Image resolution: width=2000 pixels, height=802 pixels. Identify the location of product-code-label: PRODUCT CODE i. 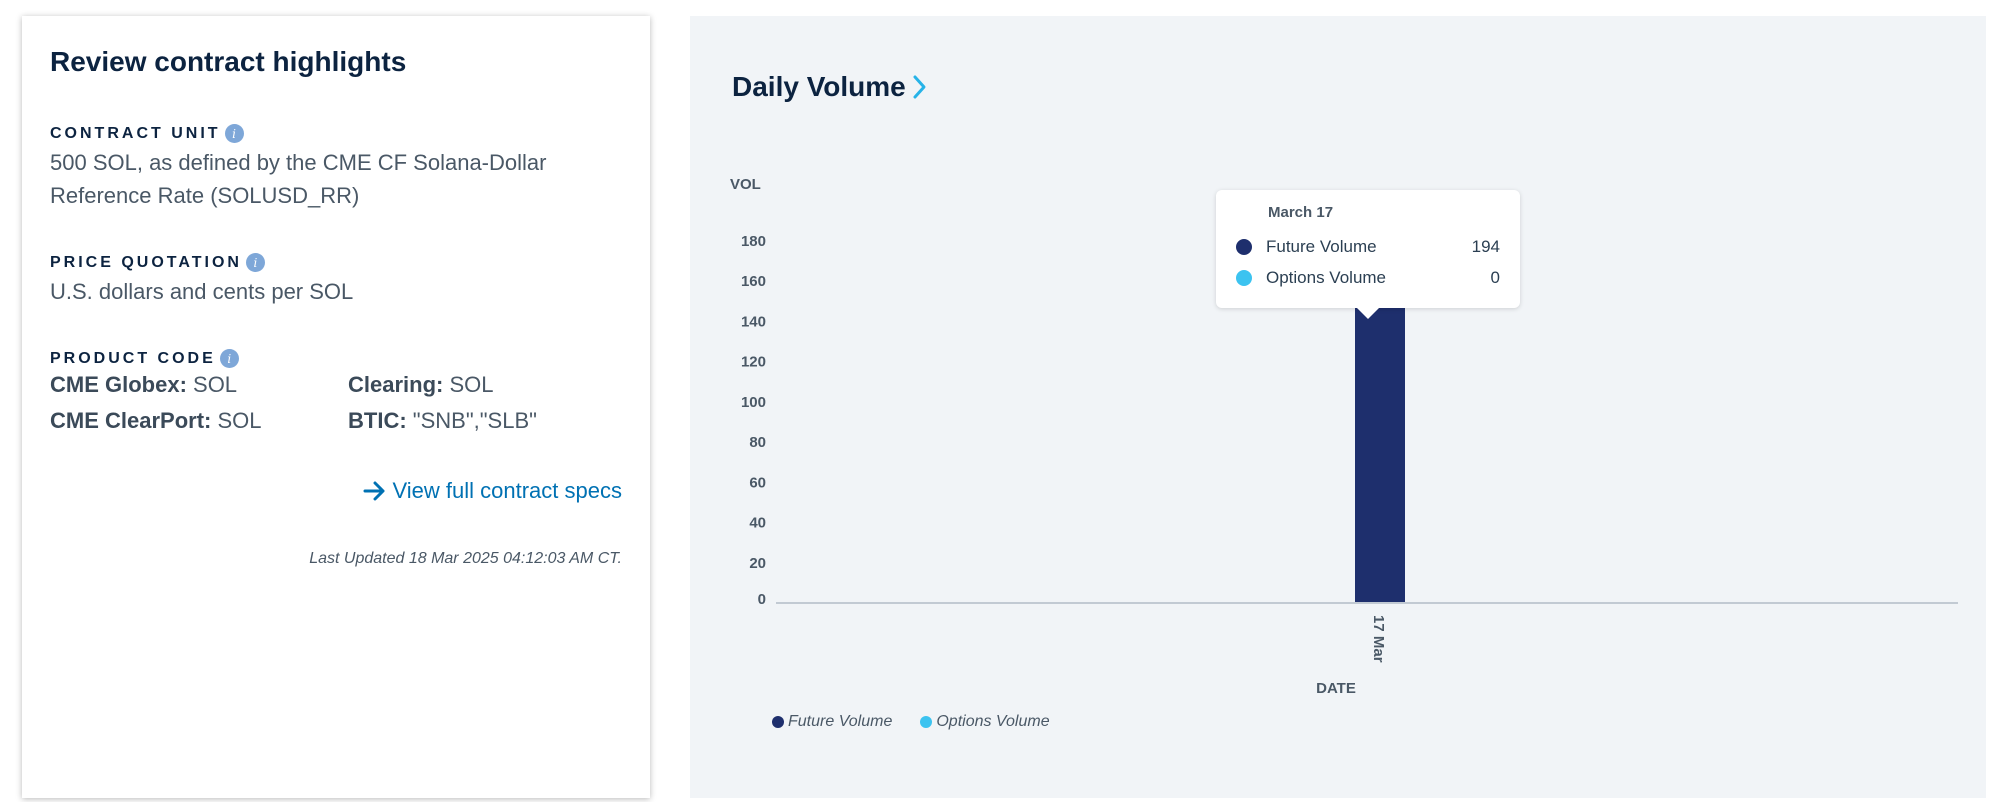
(144, 358).